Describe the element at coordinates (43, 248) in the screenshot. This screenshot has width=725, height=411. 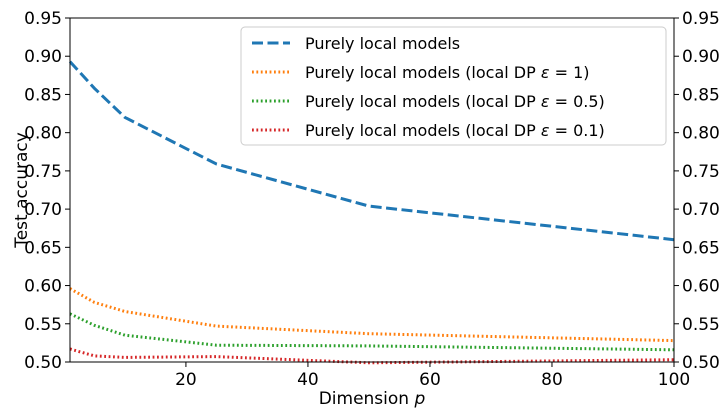
I see `y-tick-label-left: 0.65` at that location.